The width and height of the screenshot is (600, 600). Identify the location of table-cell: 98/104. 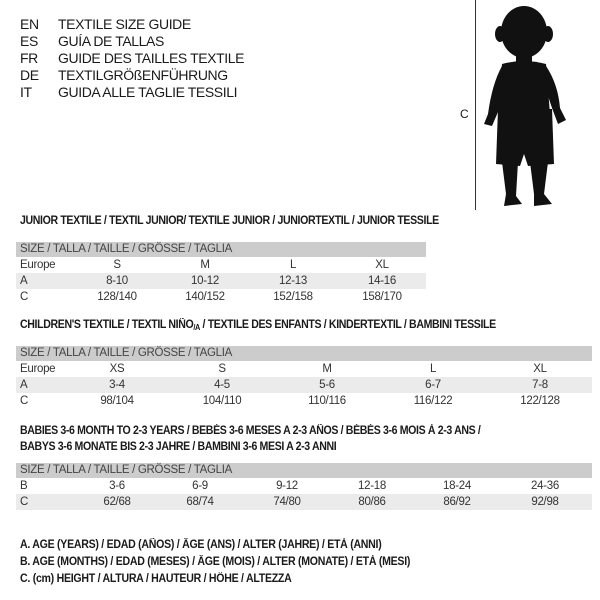
(117, 401).